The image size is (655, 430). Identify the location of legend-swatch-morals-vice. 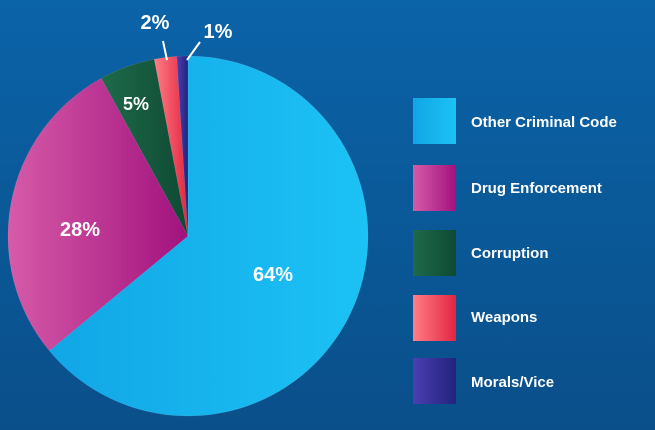
(434, 381).